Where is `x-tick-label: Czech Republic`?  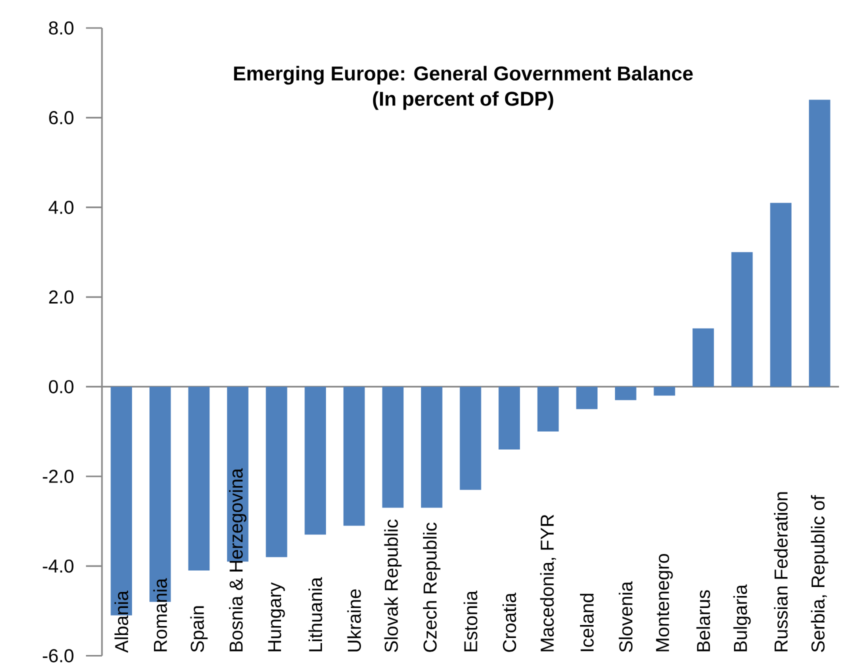
x-tick-label: Czech Republic is located at coordinates (431, 587).